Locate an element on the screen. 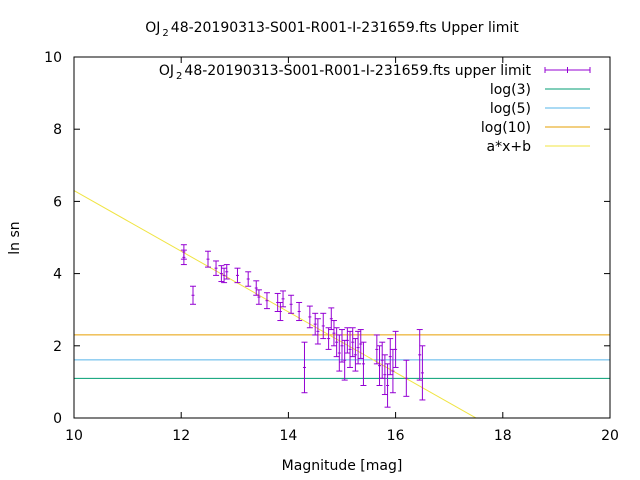  legend-label: log(10) is located at coordinates (506, 128).